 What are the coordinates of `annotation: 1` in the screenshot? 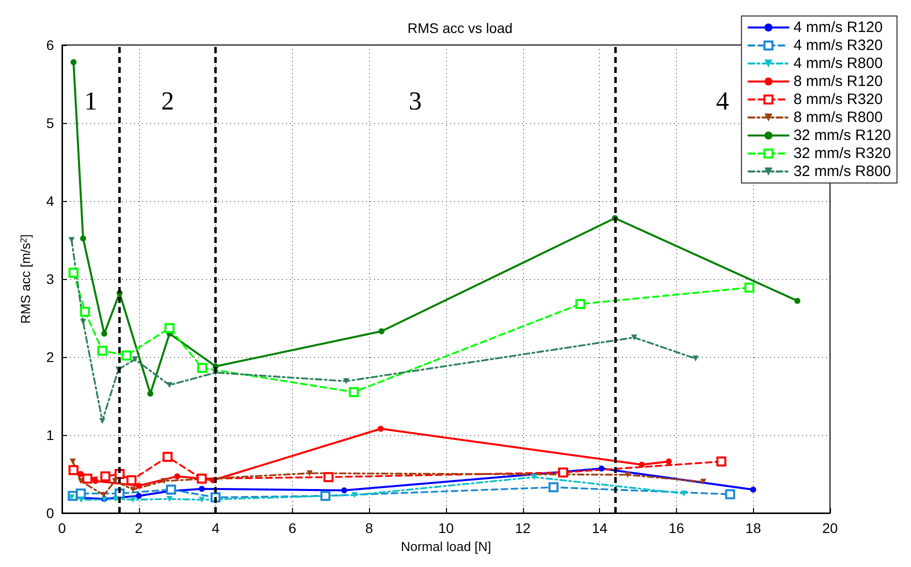 It's located at (91, 101).